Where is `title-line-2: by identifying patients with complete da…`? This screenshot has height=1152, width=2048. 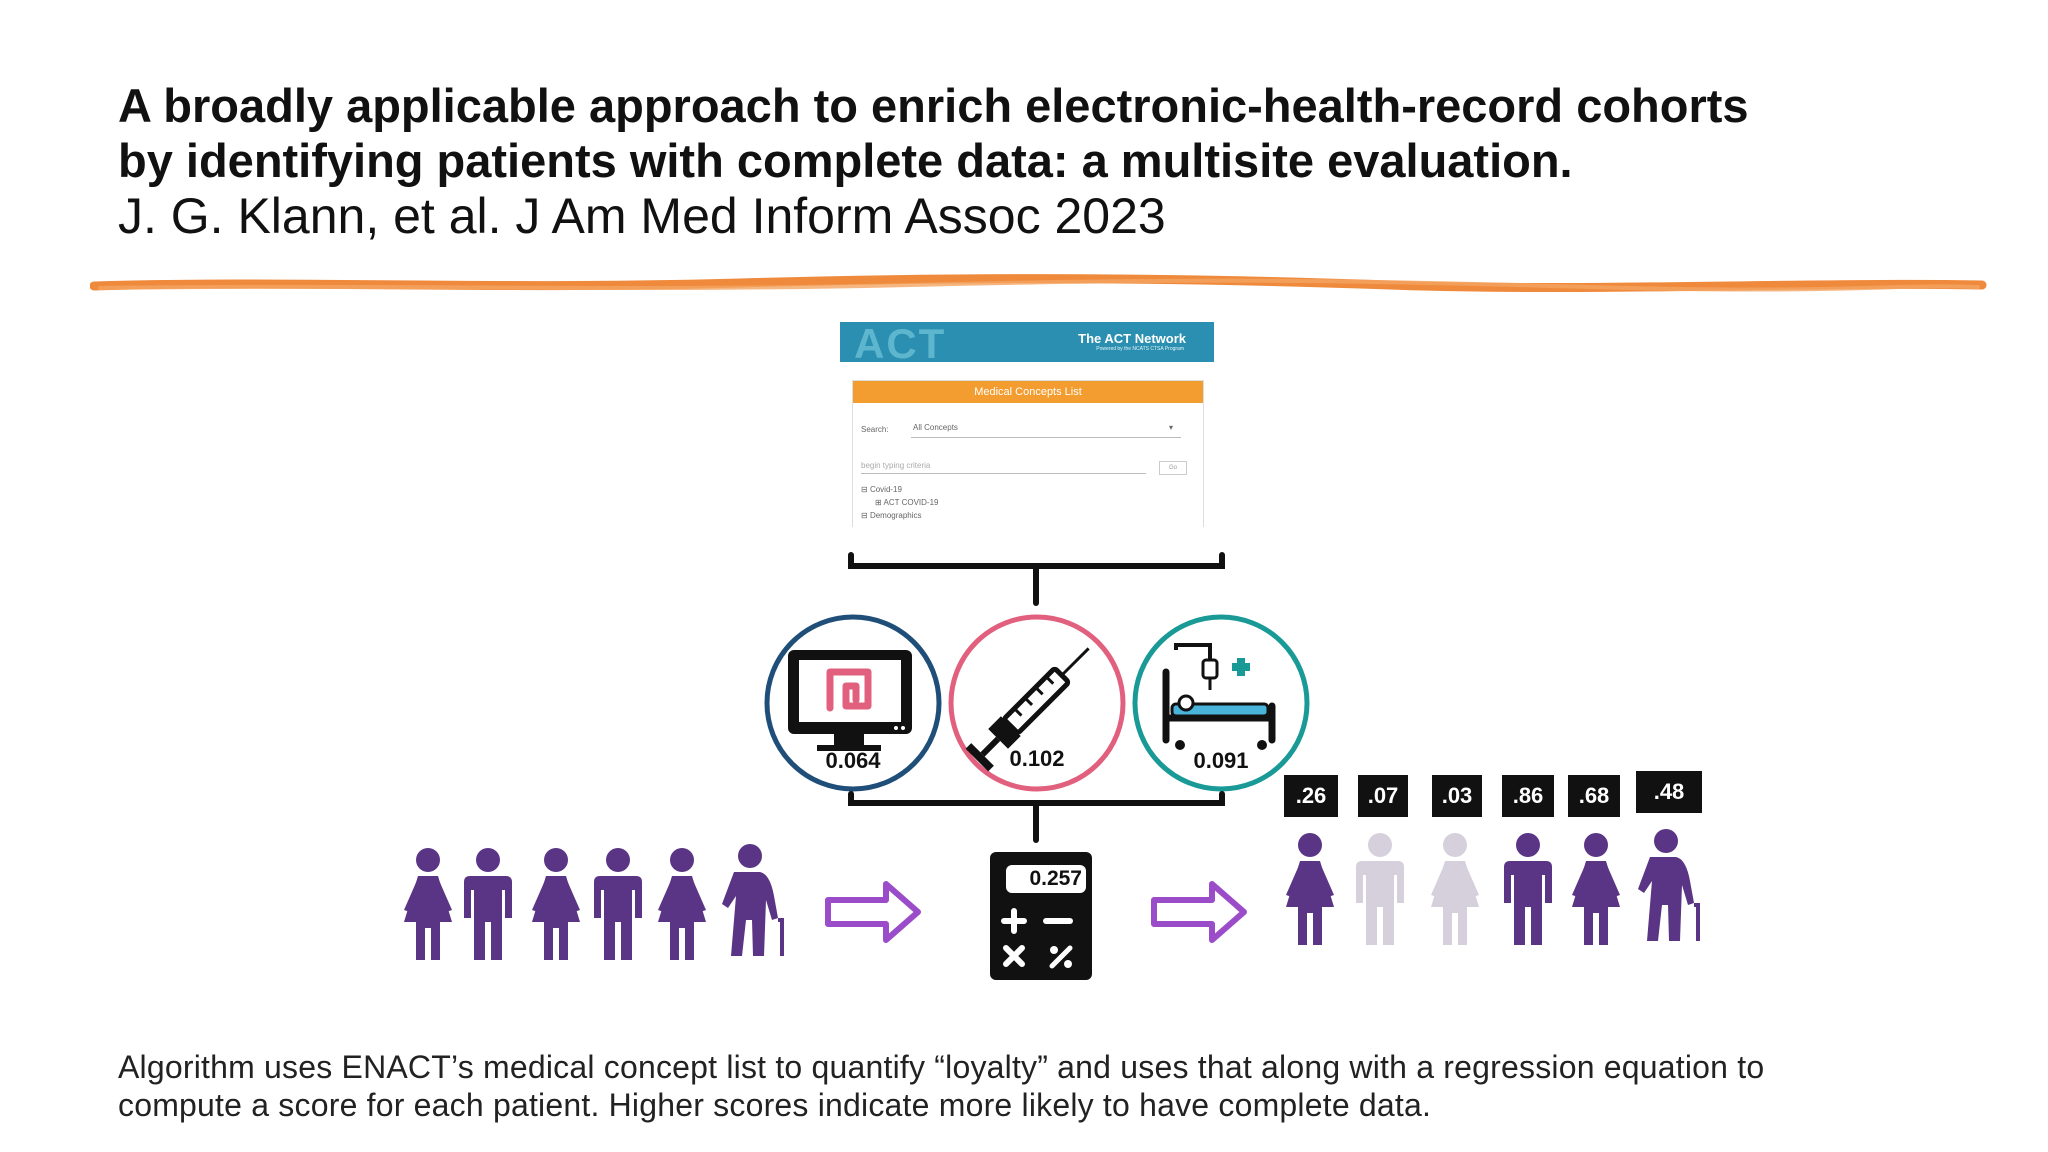
title-line-2: by identifying patients with complete da… is located at coordinates (845, 160).